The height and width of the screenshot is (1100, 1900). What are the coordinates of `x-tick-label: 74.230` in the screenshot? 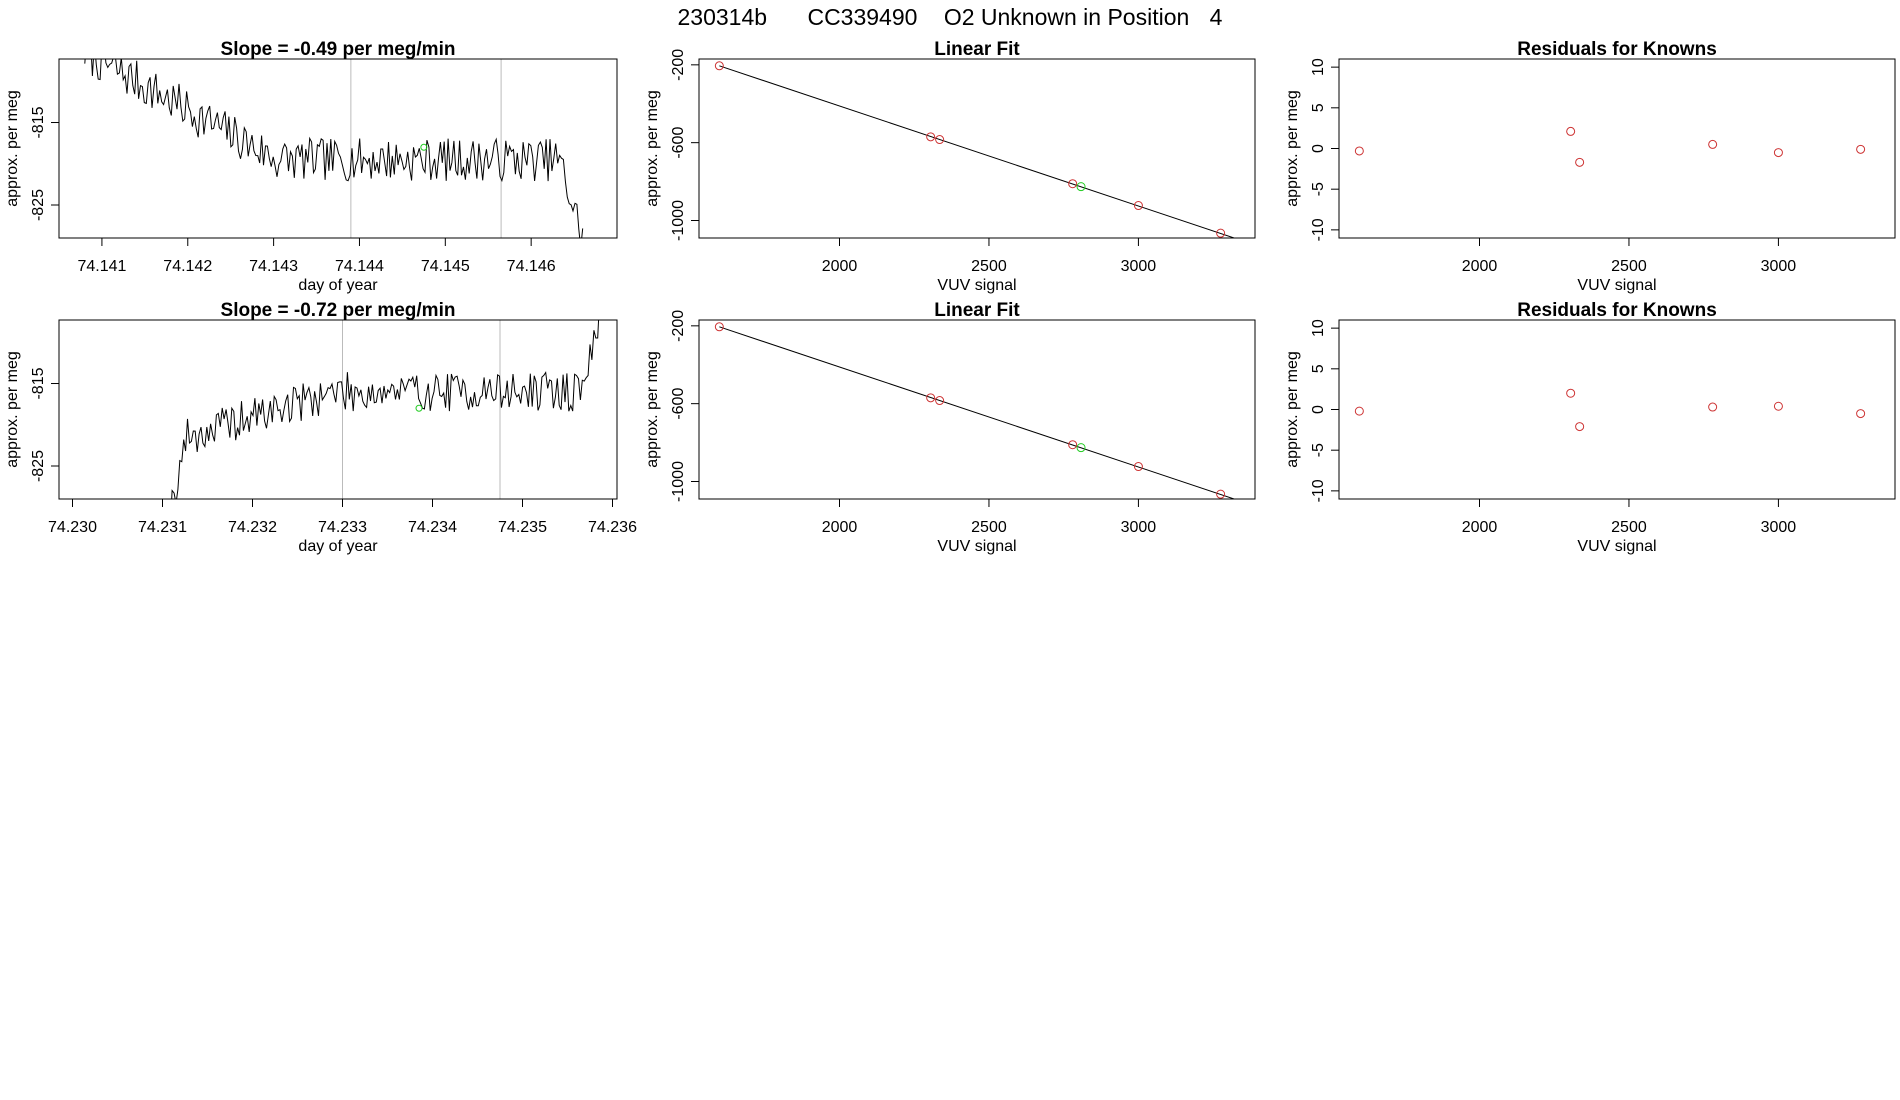 It's located at (72, 527).